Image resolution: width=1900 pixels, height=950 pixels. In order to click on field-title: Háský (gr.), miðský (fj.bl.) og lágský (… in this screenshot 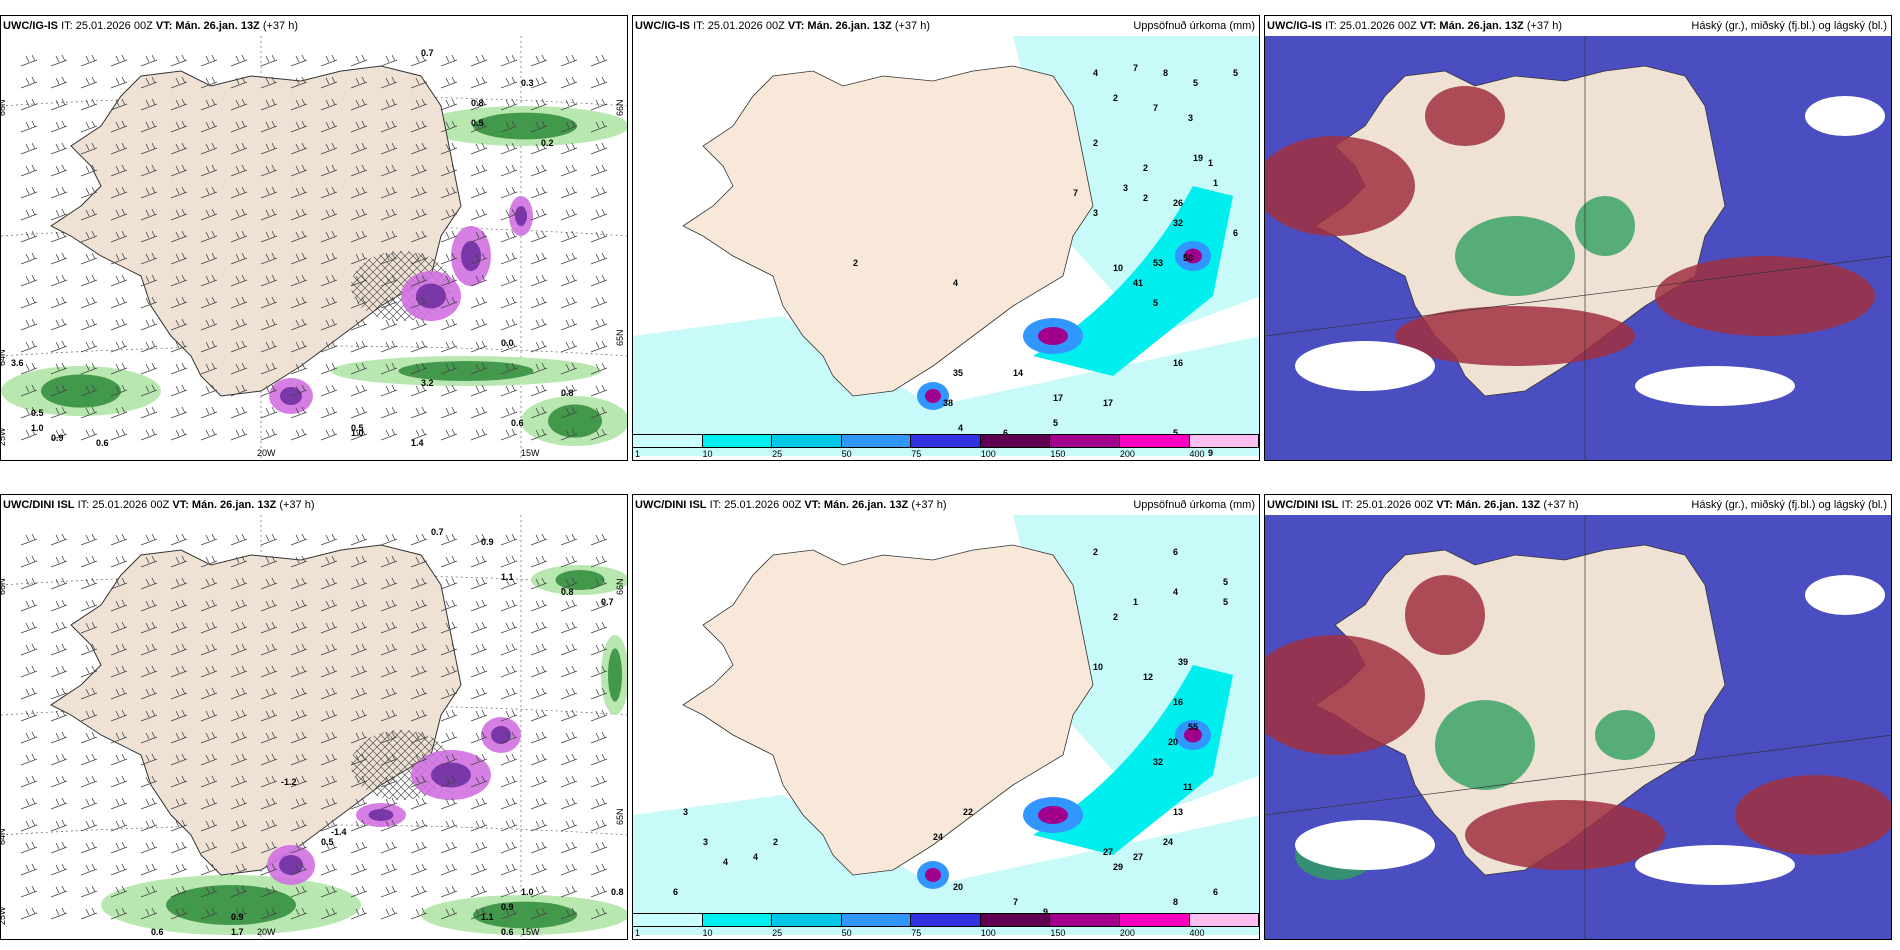, I will do `click(1789, 505)`.